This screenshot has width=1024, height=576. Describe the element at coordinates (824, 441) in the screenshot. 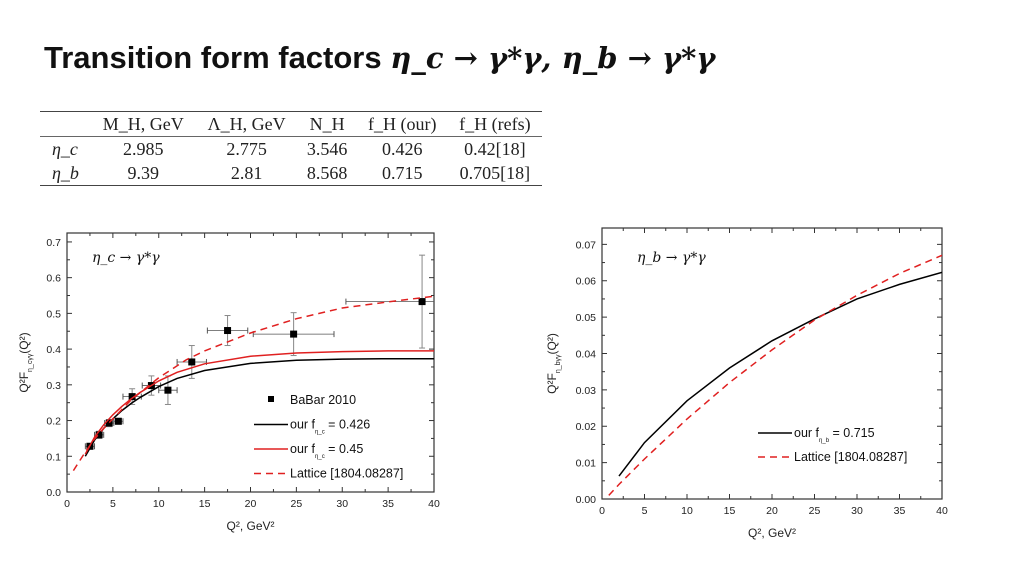

I see `legend-label-sub: η_b` at that location.